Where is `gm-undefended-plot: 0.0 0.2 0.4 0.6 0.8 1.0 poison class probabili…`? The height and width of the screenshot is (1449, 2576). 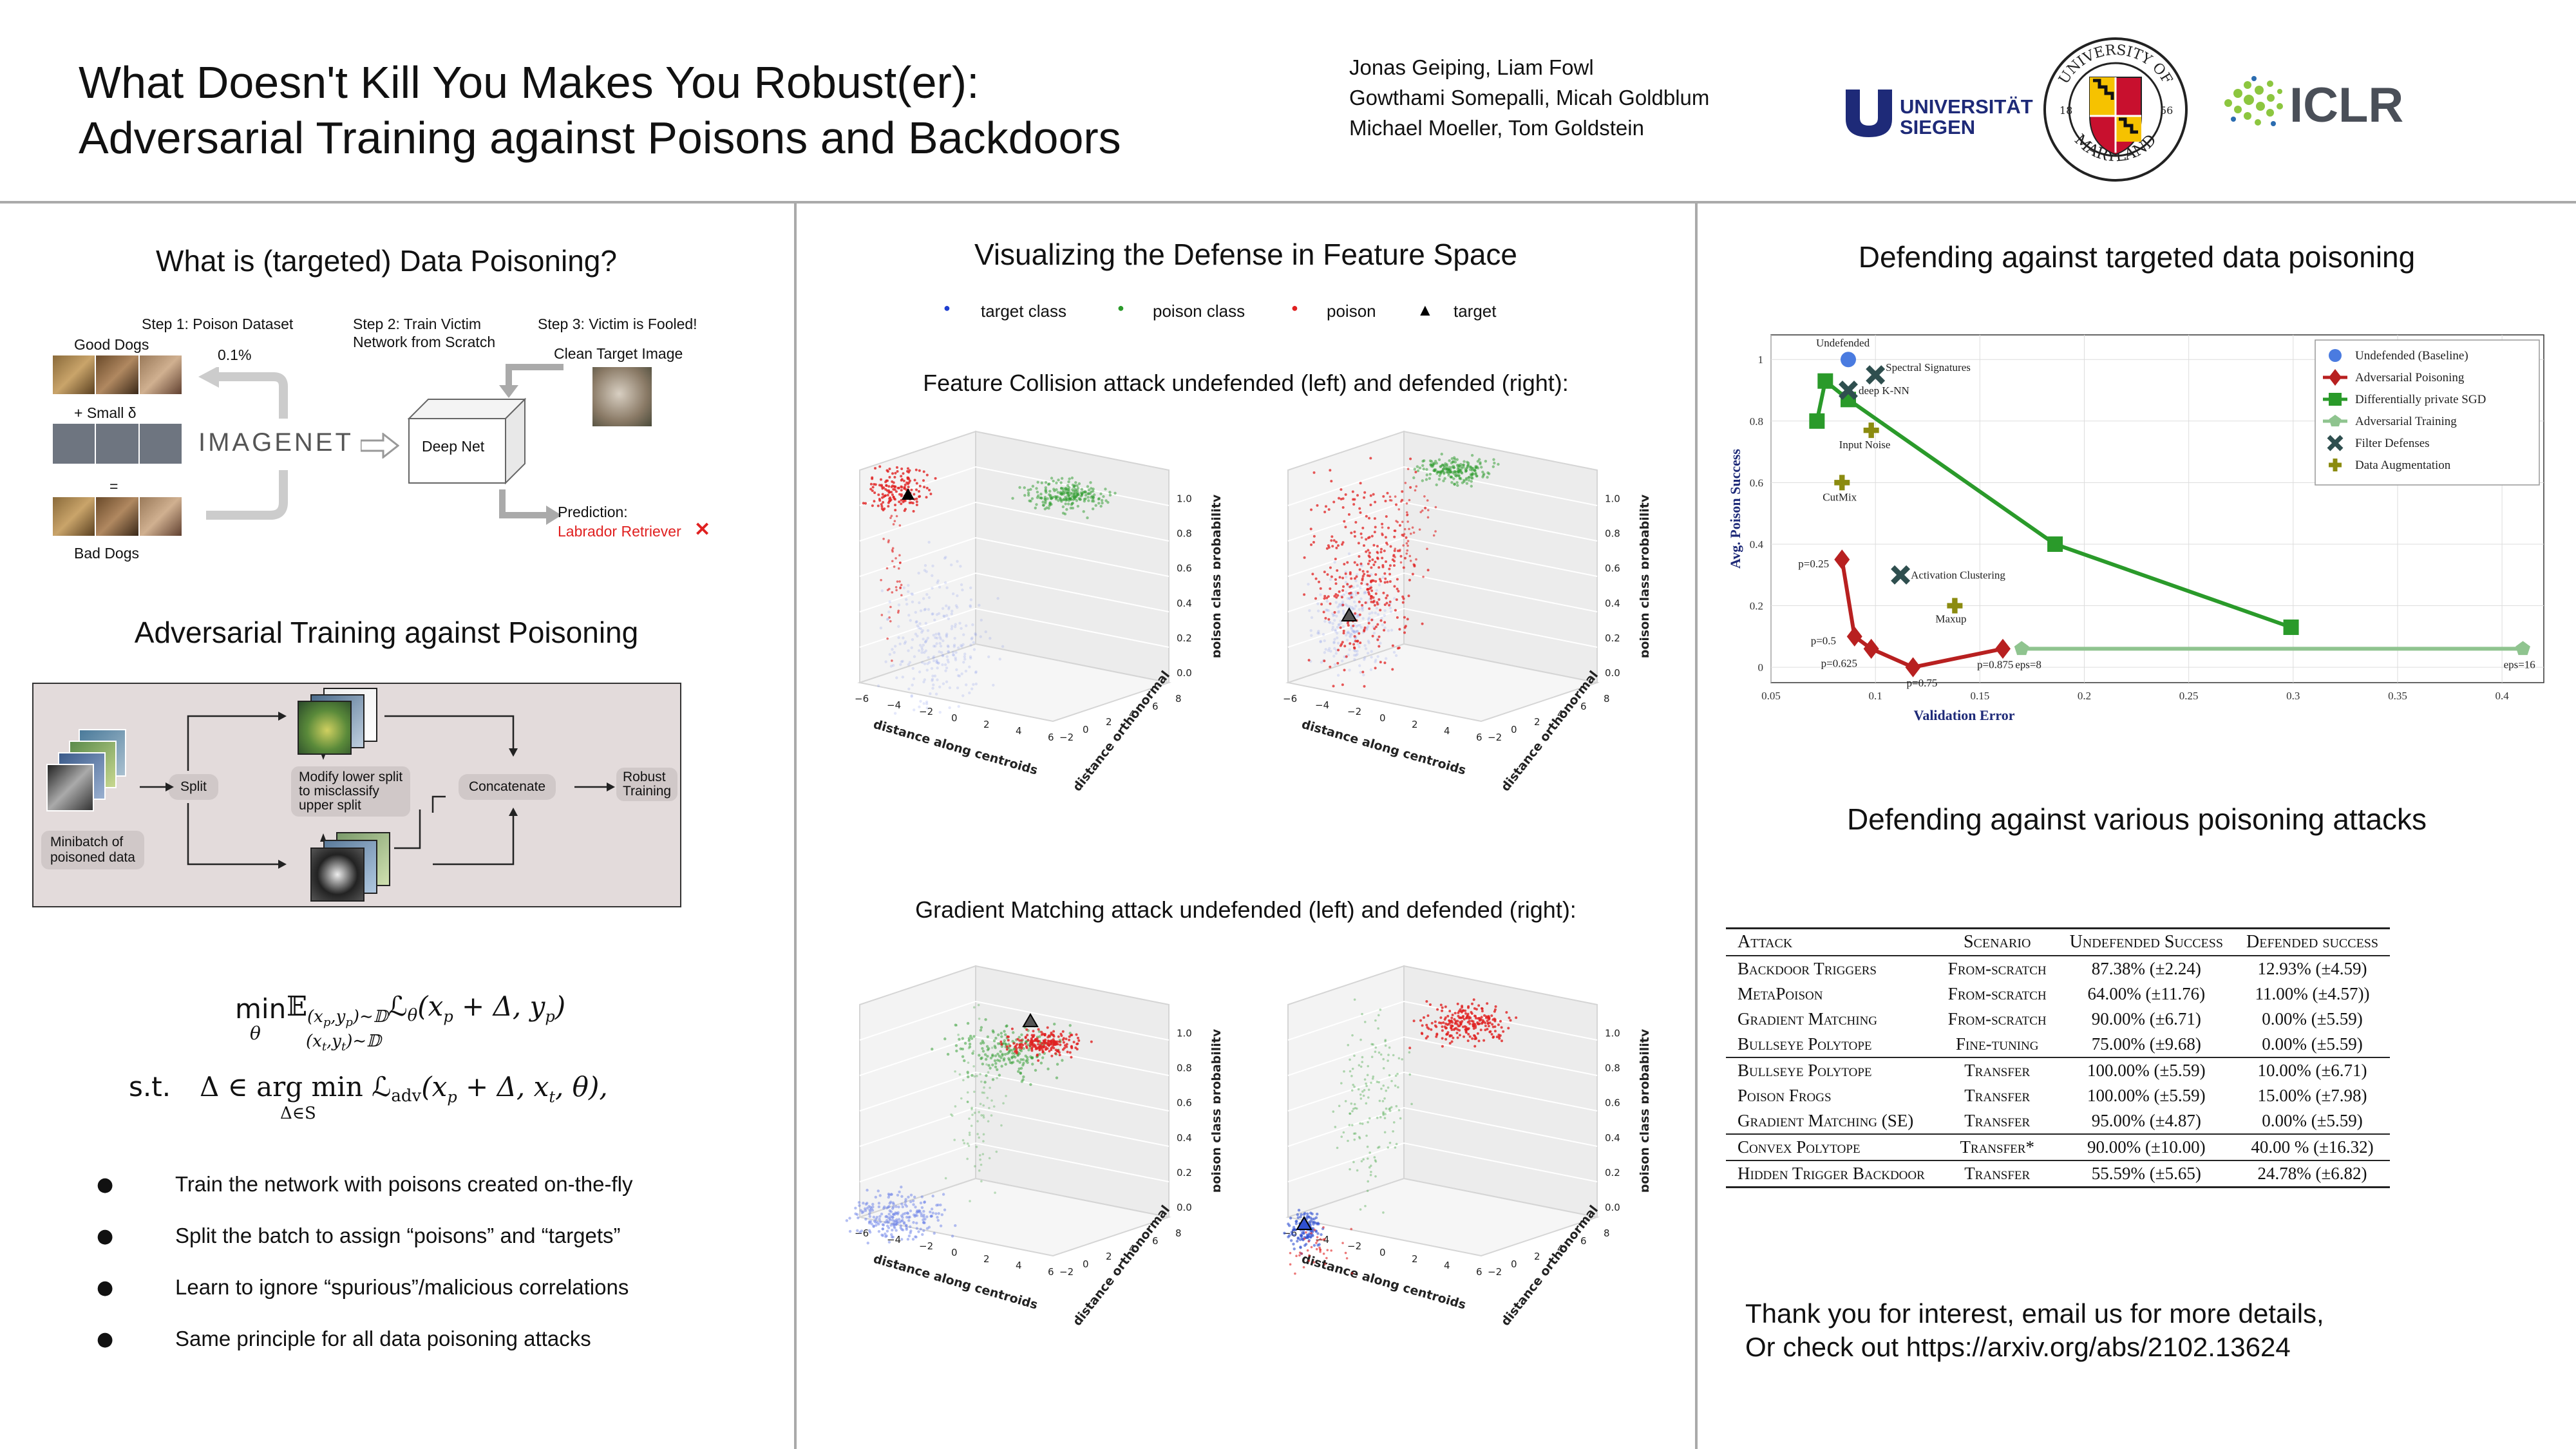
gm-undefended-plot: 0.0 0.2 0.4 0.6 0.8 1.0 poison class probabili… is located at coordinates (1032, 1147).